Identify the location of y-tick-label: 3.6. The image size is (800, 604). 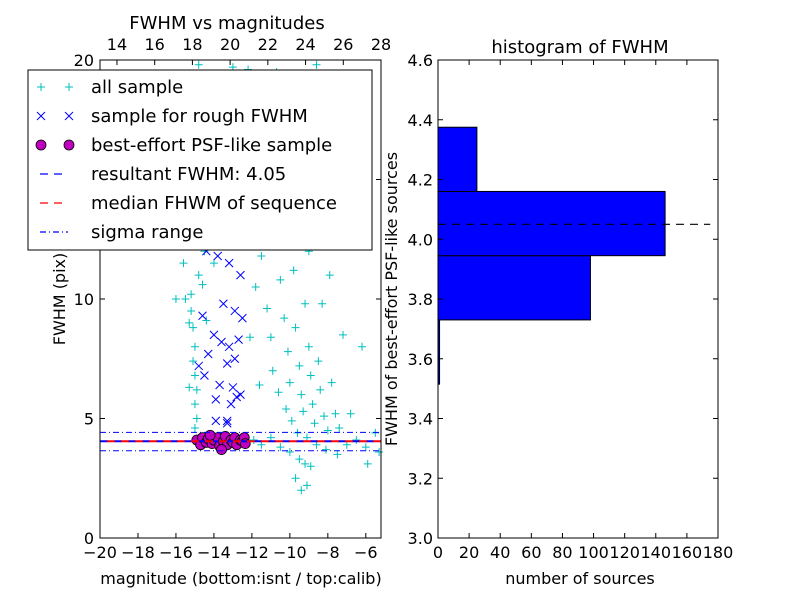
(420, 359).